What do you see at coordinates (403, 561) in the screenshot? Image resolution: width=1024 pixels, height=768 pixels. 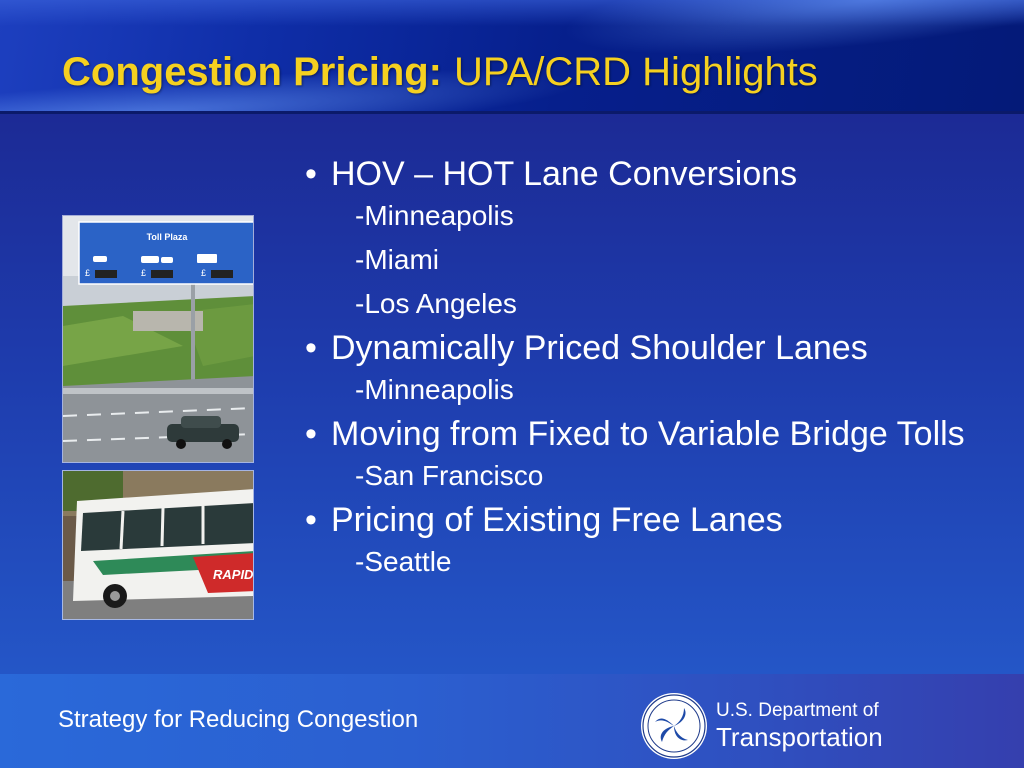 I see `sub-bullet-item: -Seattle` at bounding box center [403, 561].